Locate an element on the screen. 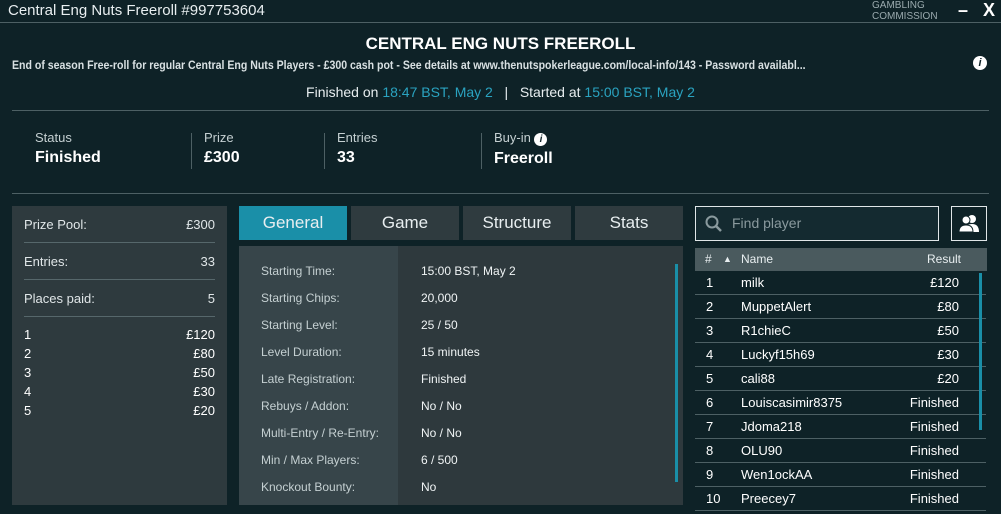 The width and height of the screenshot is (1001, 514). stat-status: Status Finished is located at coordinates (68, 148).